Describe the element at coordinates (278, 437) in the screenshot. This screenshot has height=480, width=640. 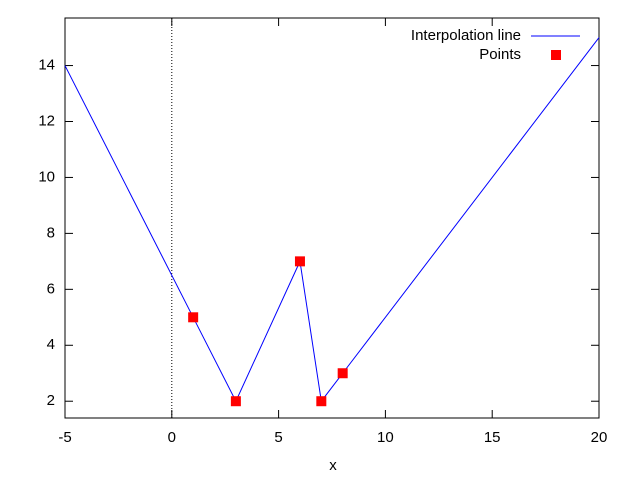
I see `x-tick-label: 5` at that location.